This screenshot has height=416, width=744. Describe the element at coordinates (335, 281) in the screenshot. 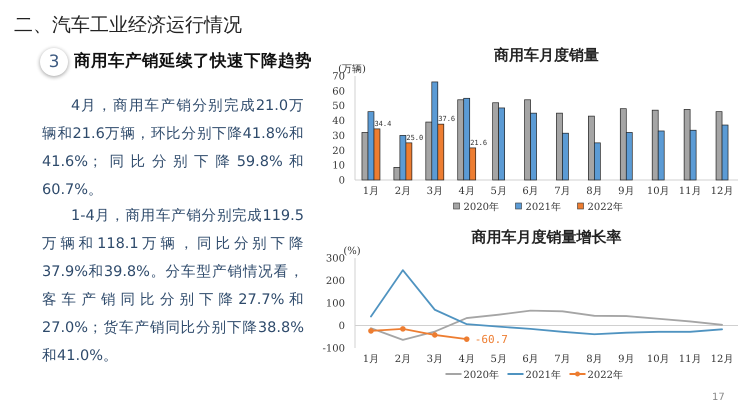

I see `y-tick-label: 200` at that location.